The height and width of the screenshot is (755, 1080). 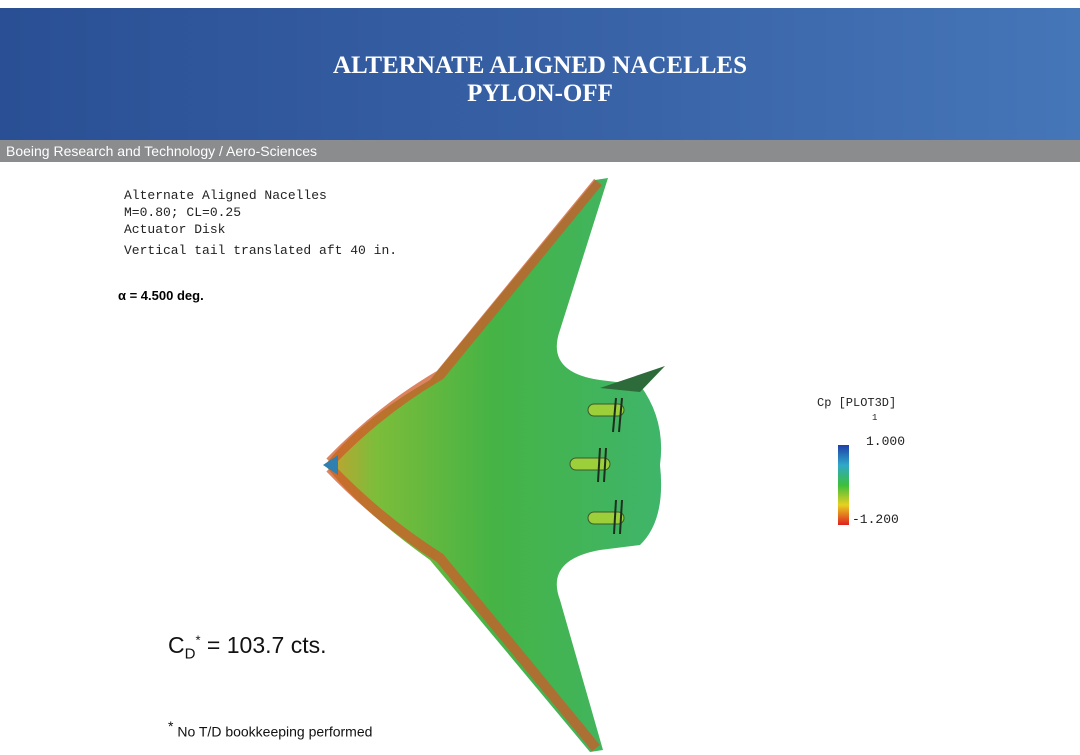 What do you see at coordinates (171, 726) in the screenshot?
I see `footnote-mark: *` at bounding box center [171, 726].